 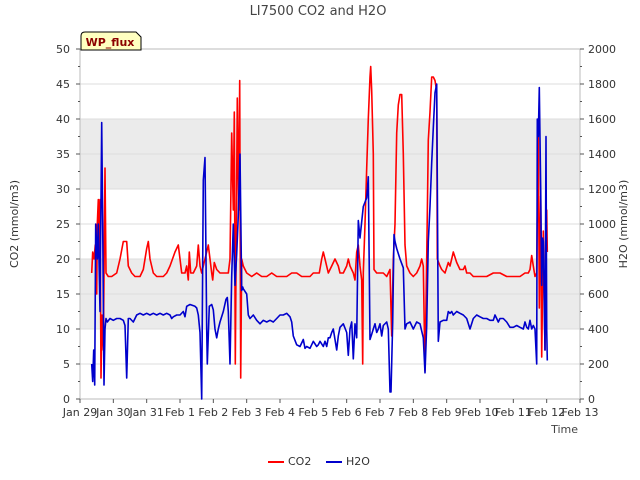 I want to click on site-badge: WP_flux, so click(x=111, y=41).